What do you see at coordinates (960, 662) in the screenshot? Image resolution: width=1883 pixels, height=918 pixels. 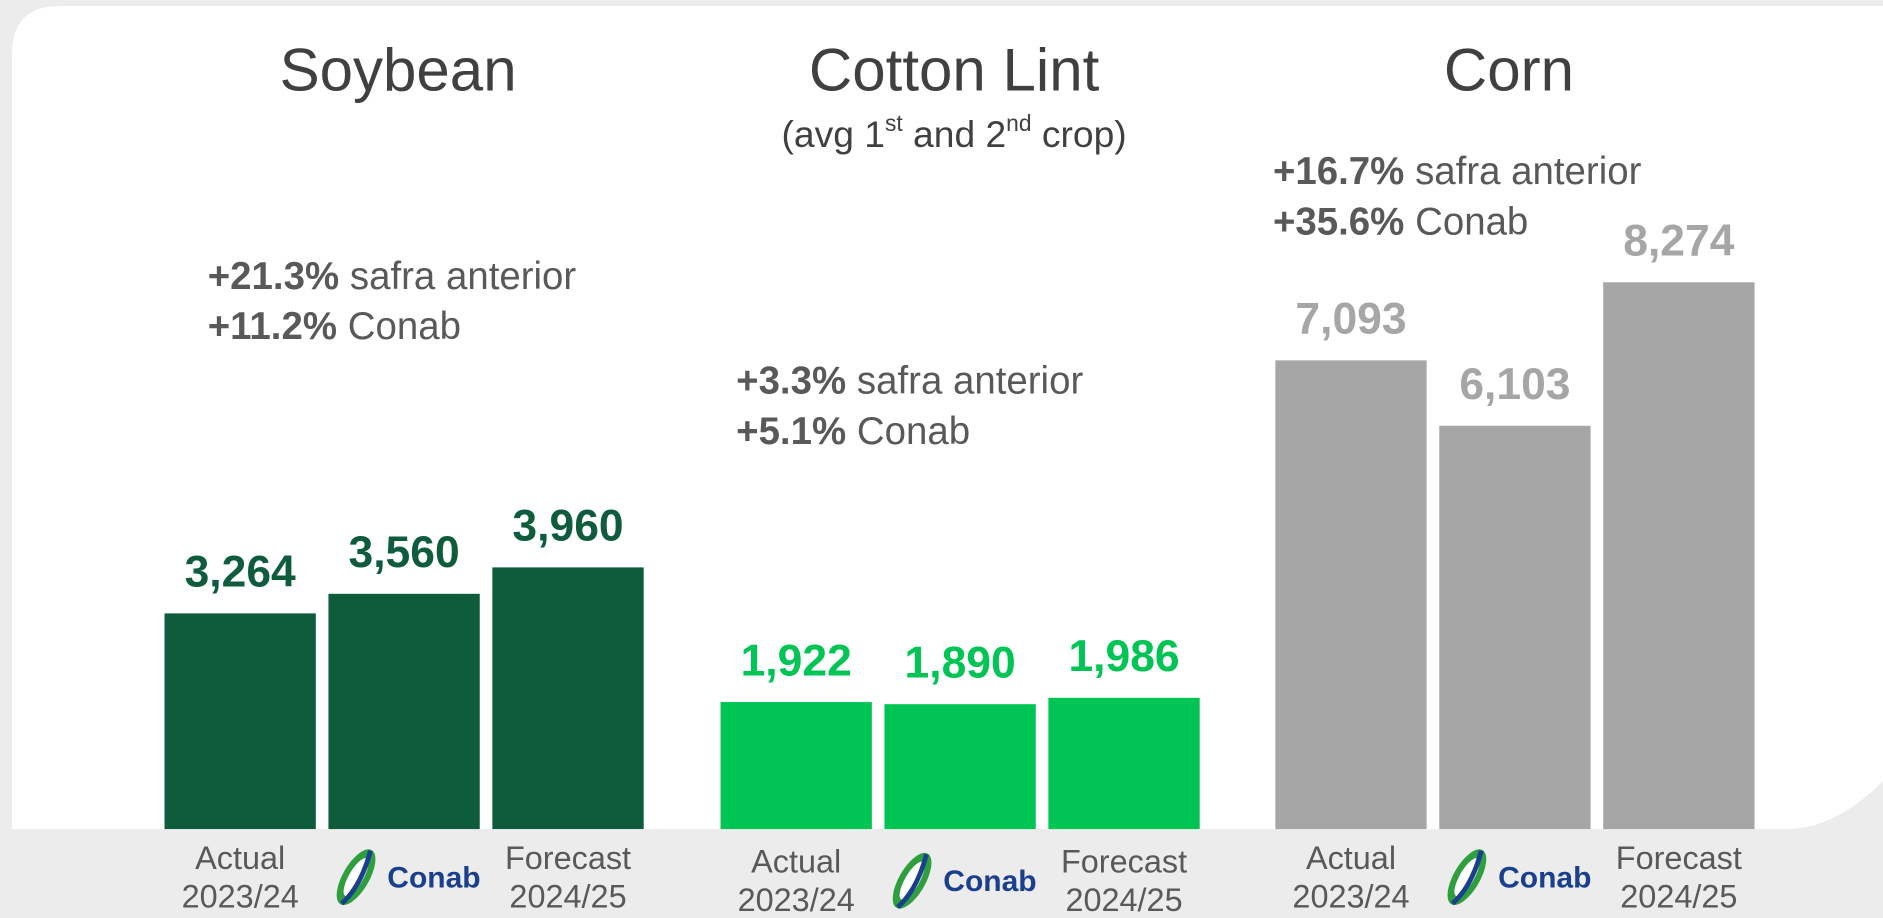 I see `value-label: 1,890` at bounding box center [960, 662].